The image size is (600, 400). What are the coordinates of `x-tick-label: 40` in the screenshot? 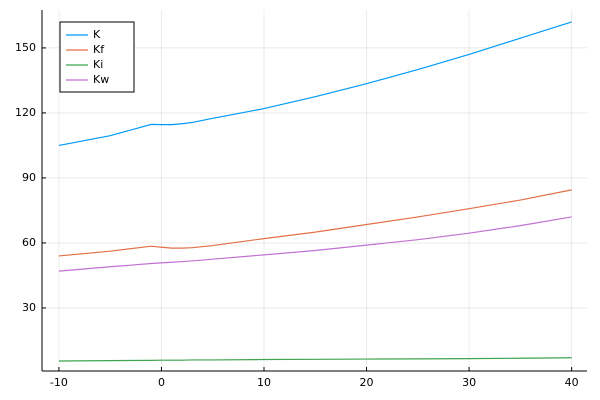 It's located at (572, 382).